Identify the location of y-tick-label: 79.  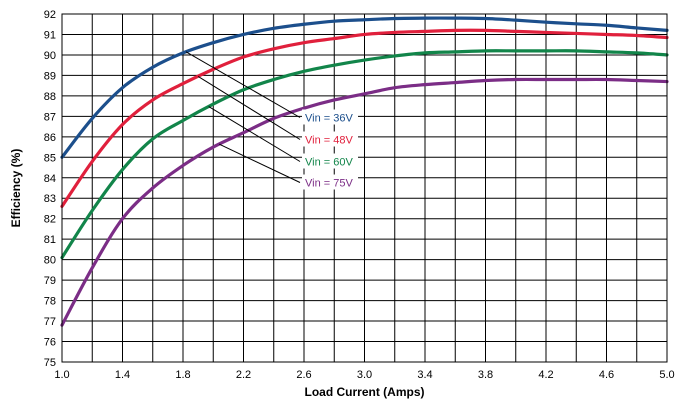
(50, 281).